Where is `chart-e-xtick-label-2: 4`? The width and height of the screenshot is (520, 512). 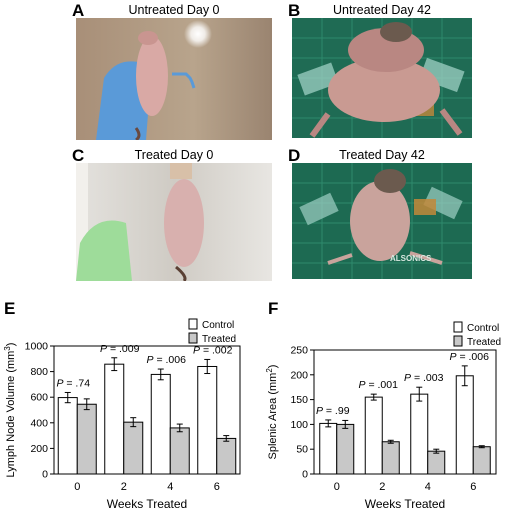 chart-e-xtick-label-2: 4 is located at coordinates (170, 487).